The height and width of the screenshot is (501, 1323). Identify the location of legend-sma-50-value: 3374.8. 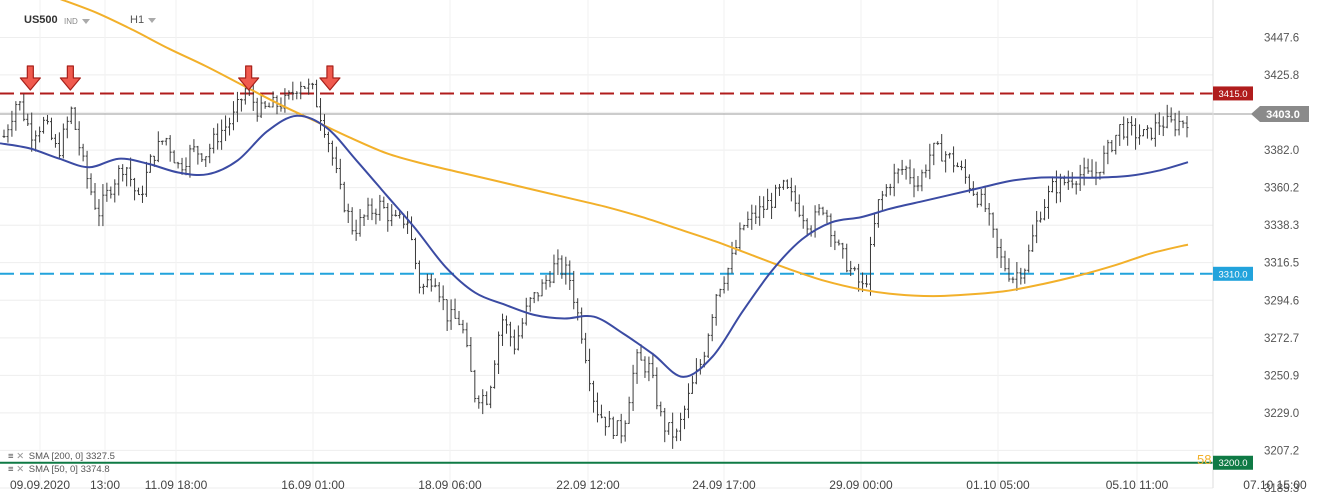
(95, 469).